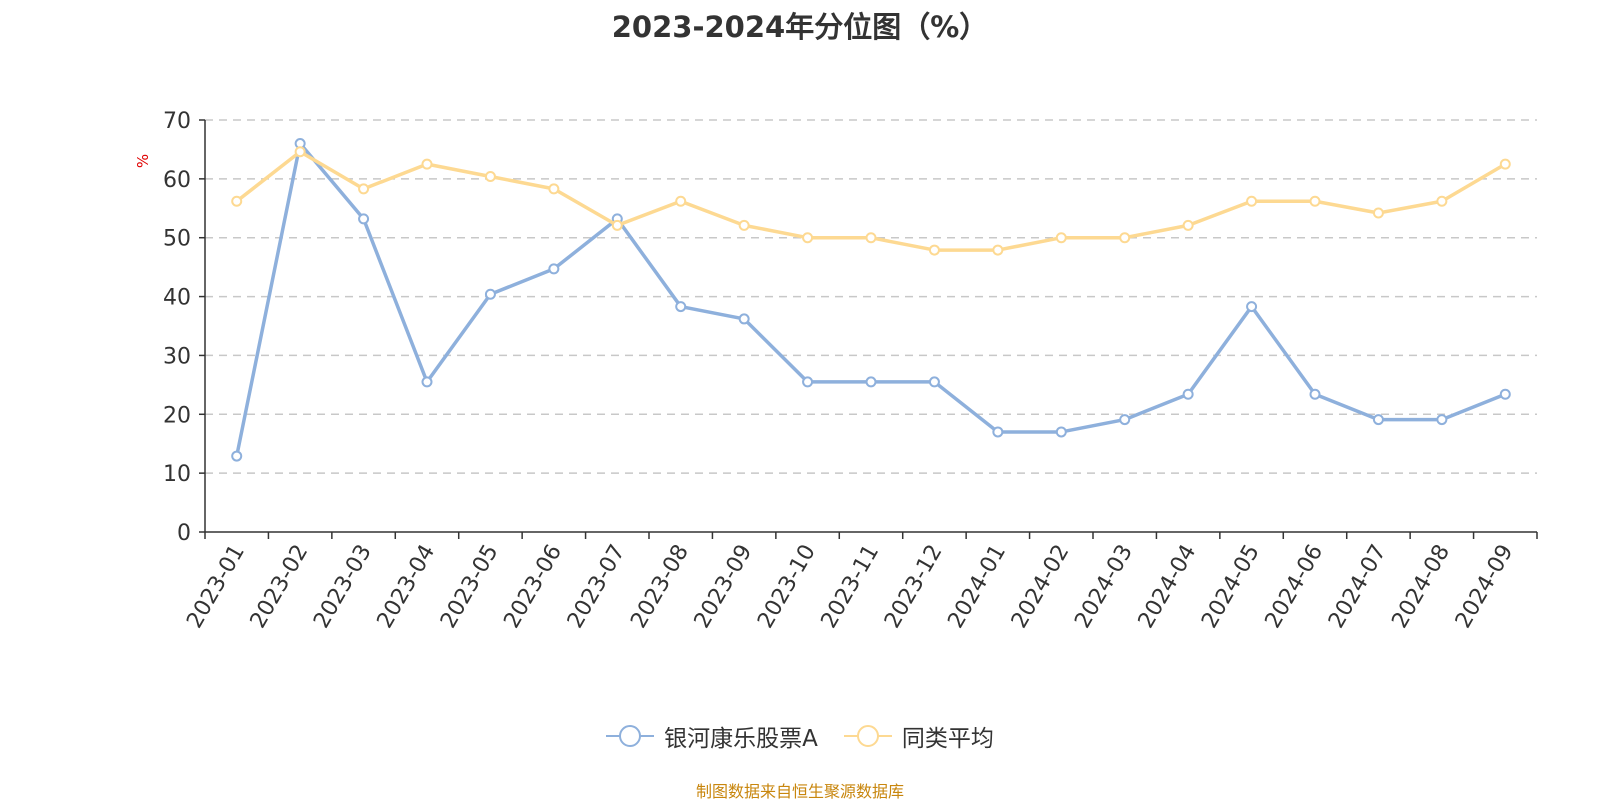 This screenshot has width=1600, height=802. I want to click on y-axis-label: %, so click(143, 161).